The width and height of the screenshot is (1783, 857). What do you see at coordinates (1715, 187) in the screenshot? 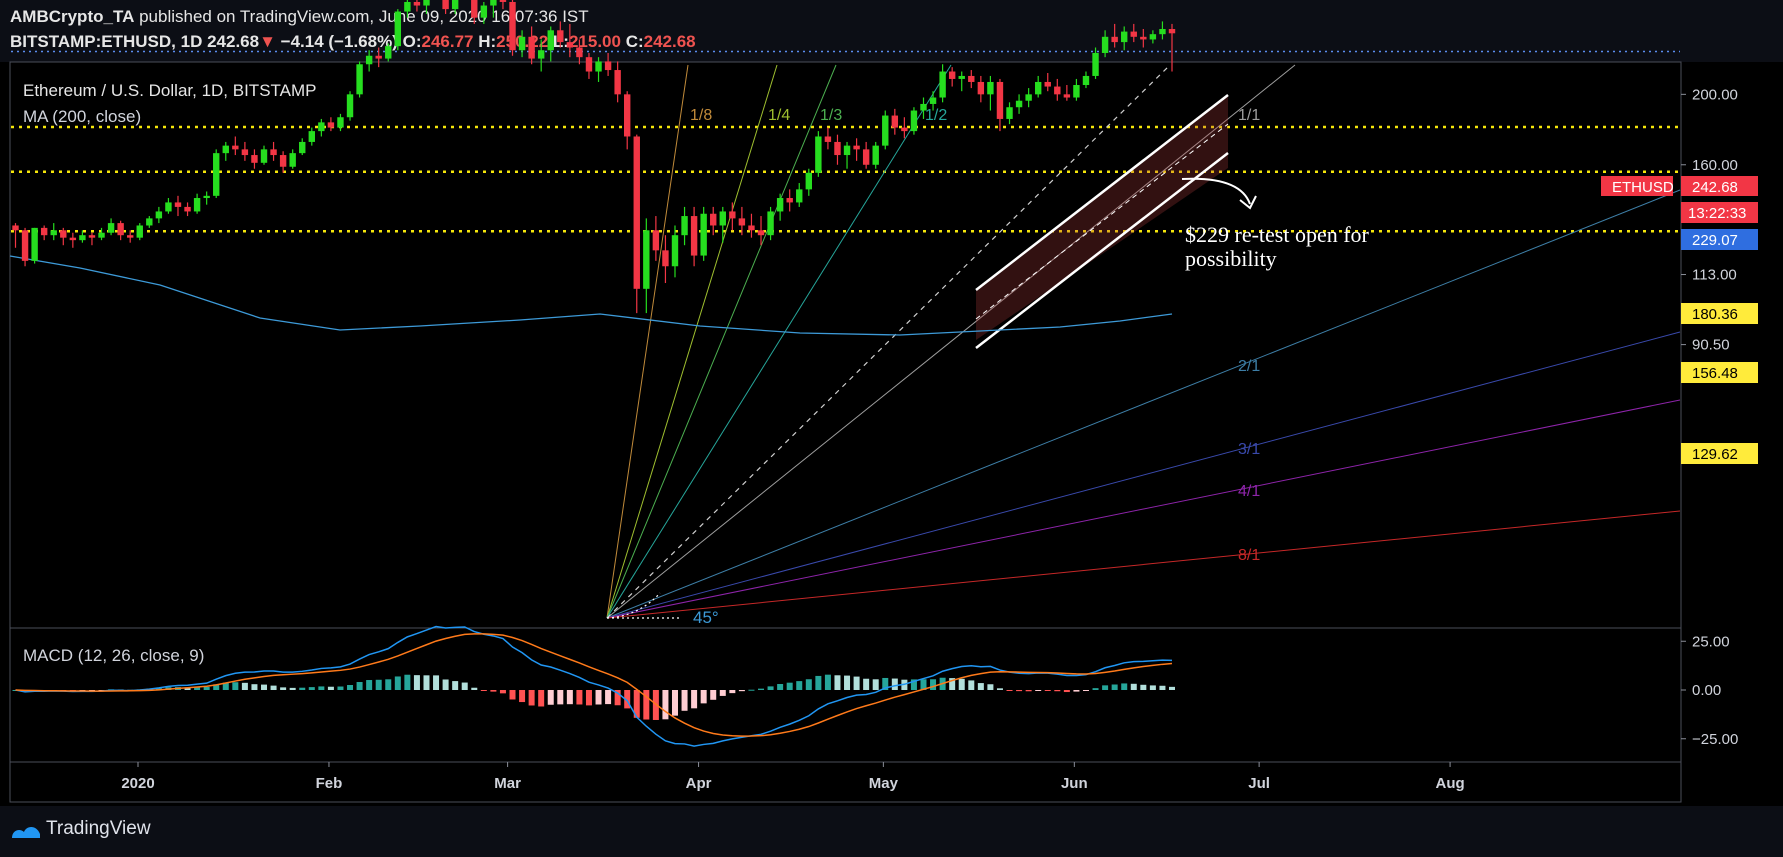
I see `last-price-tag: 242.68` at bounding box center [1715, 187].